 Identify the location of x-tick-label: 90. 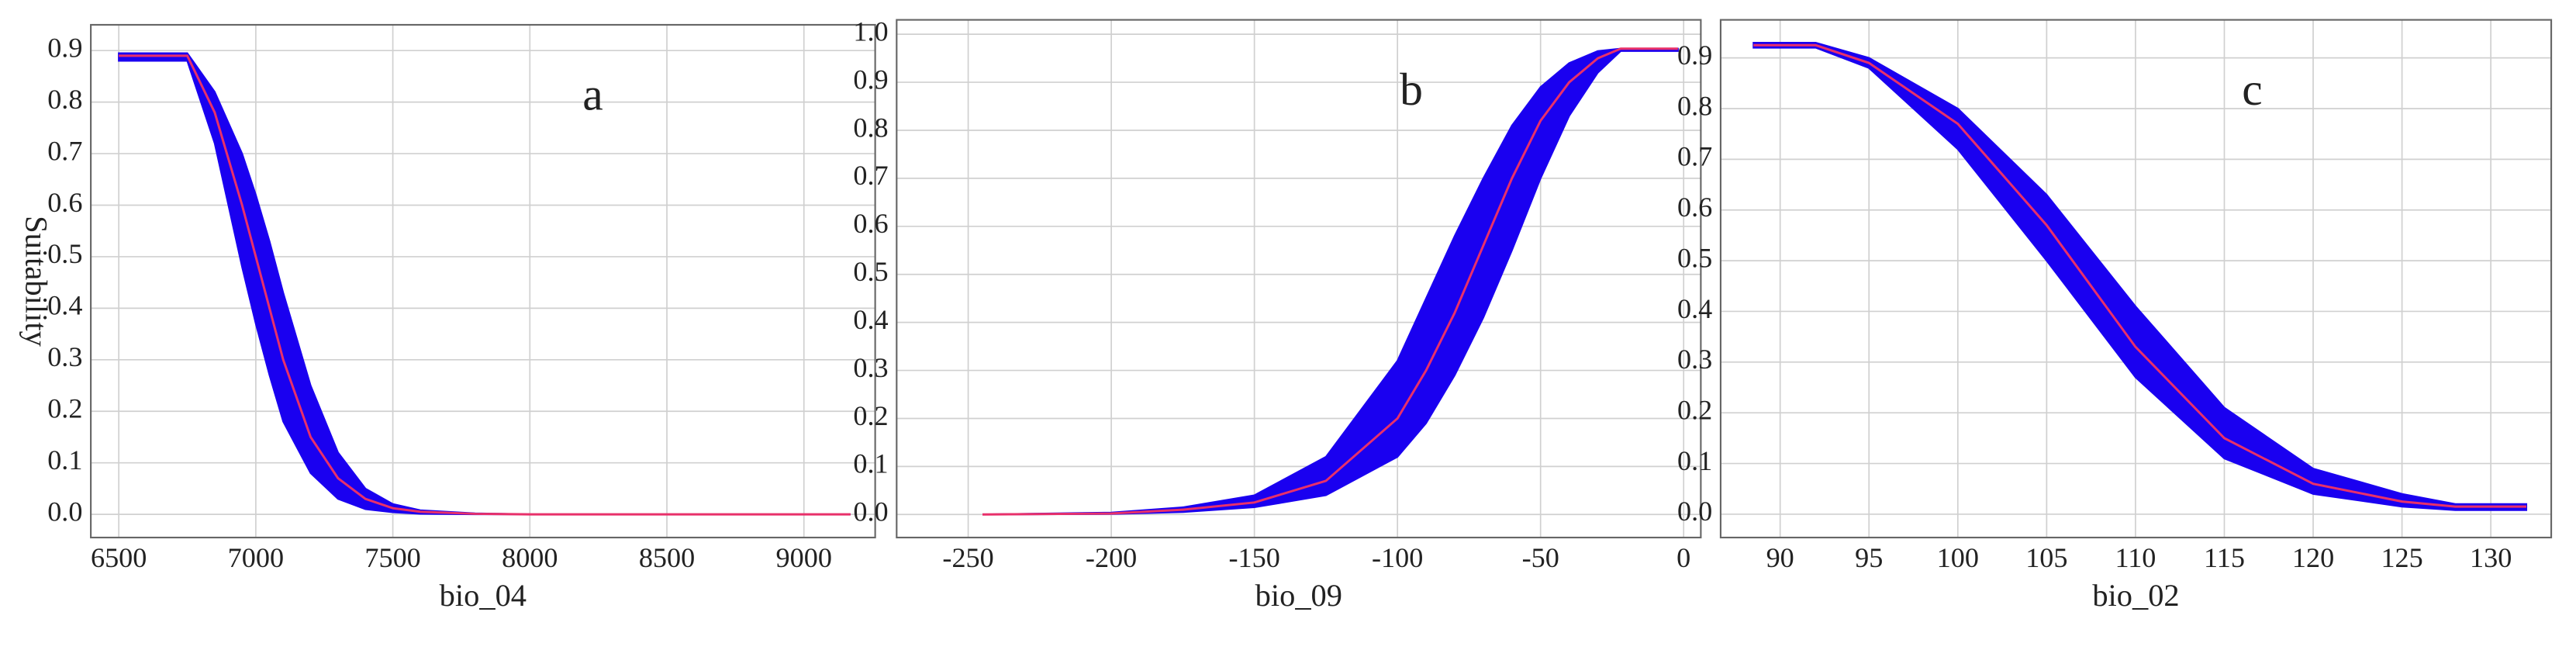
(1780, 557).